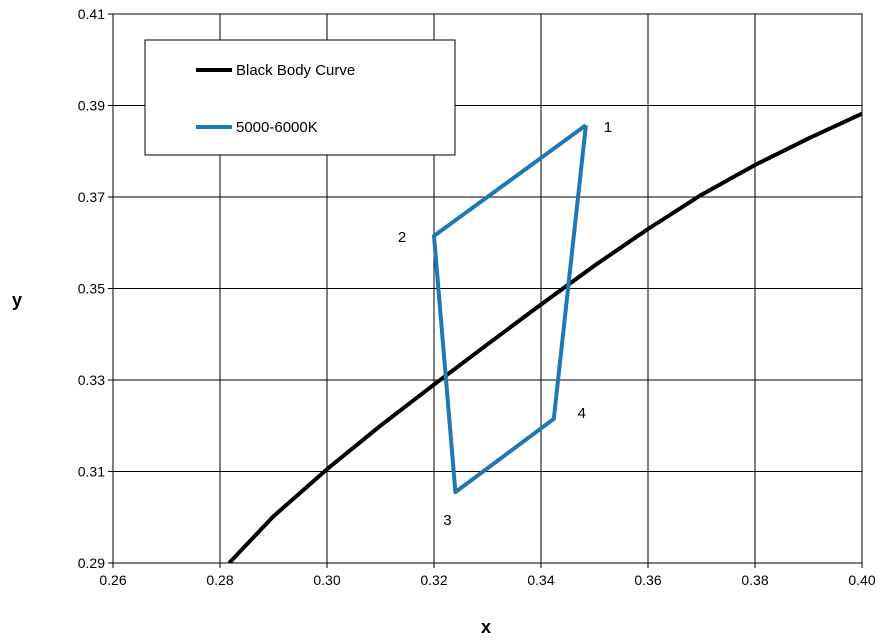  Describe the element at coordinates (540, 580) in the screenshot. I see `x-tick-label: 0.34` at that location.